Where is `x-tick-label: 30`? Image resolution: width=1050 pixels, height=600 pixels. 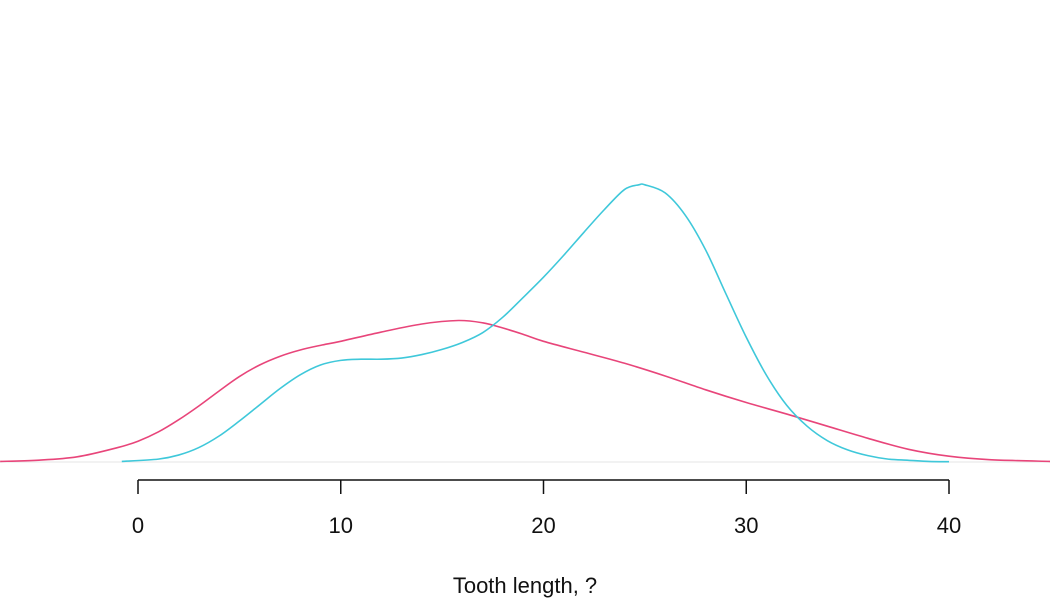
x-tick-label: 30 is located at coordinates (746, 525).